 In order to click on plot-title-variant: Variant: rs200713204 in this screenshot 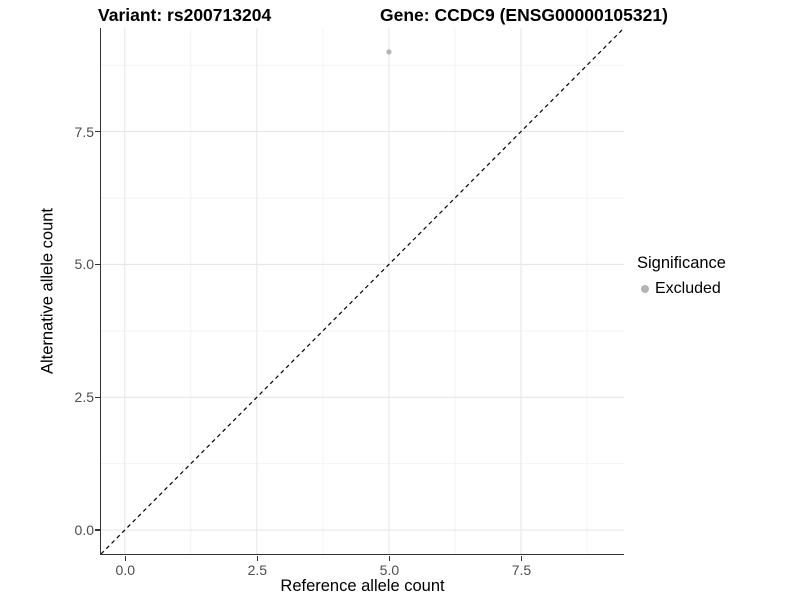, I will do `click(185, 15)`.